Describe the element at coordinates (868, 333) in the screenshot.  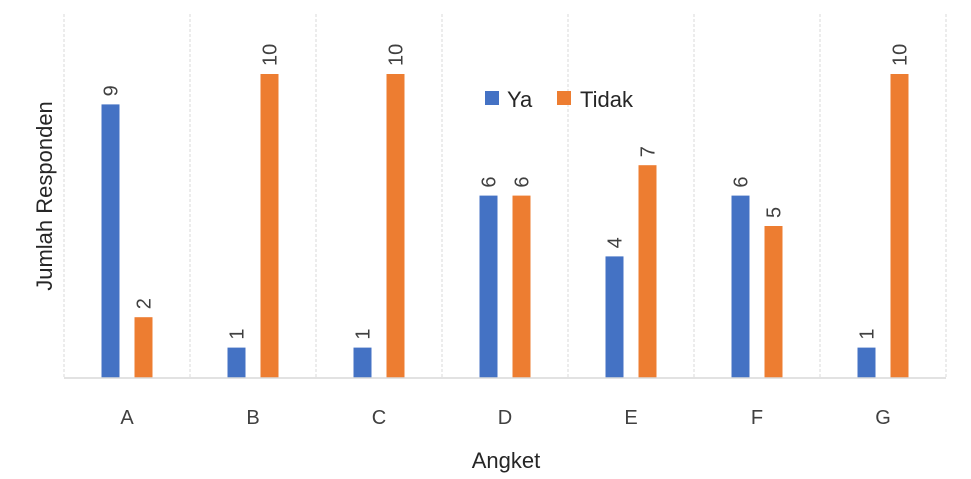
I see `data-label-ya-g: 1` at that location.